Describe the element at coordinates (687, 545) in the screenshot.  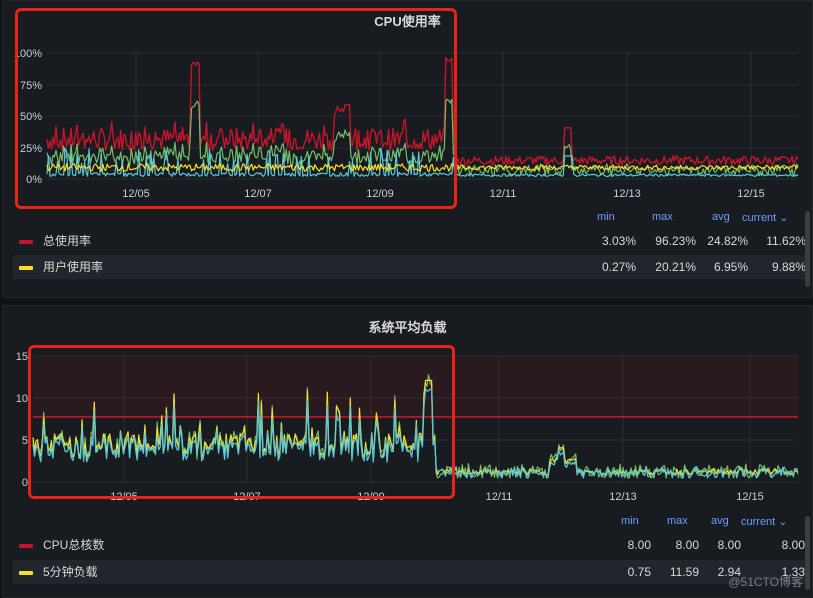
I see `legend-max: 8.00` at that location.